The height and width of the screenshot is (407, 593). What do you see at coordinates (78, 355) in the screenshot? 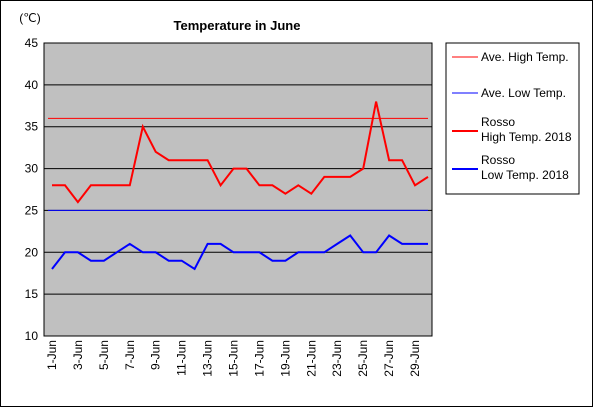
I see `x-tick-label: 3-Jun` at bounding box center [78, 355].